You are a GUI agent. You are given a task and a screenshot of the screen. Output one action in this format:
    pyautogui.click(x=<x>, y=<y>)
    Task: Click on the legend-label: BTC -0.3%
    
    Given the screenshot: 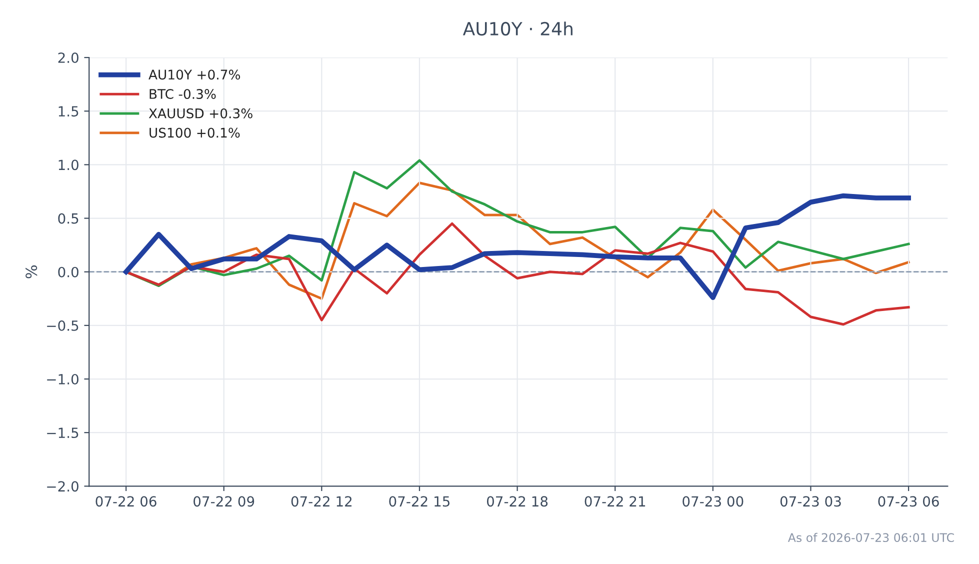 What is the action you would take?
    pyautogui.click(x=183, y=94)
    